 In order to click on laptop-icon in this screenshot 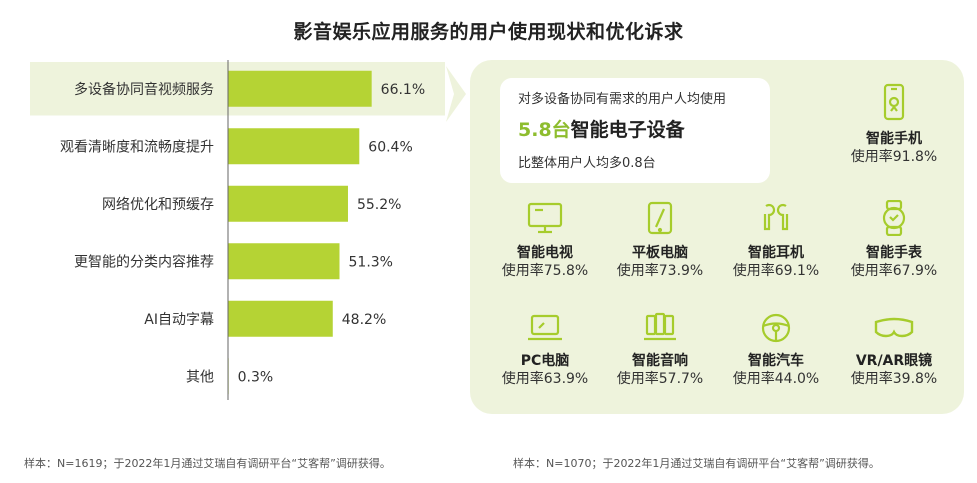, I will do `click(545, 327)`.